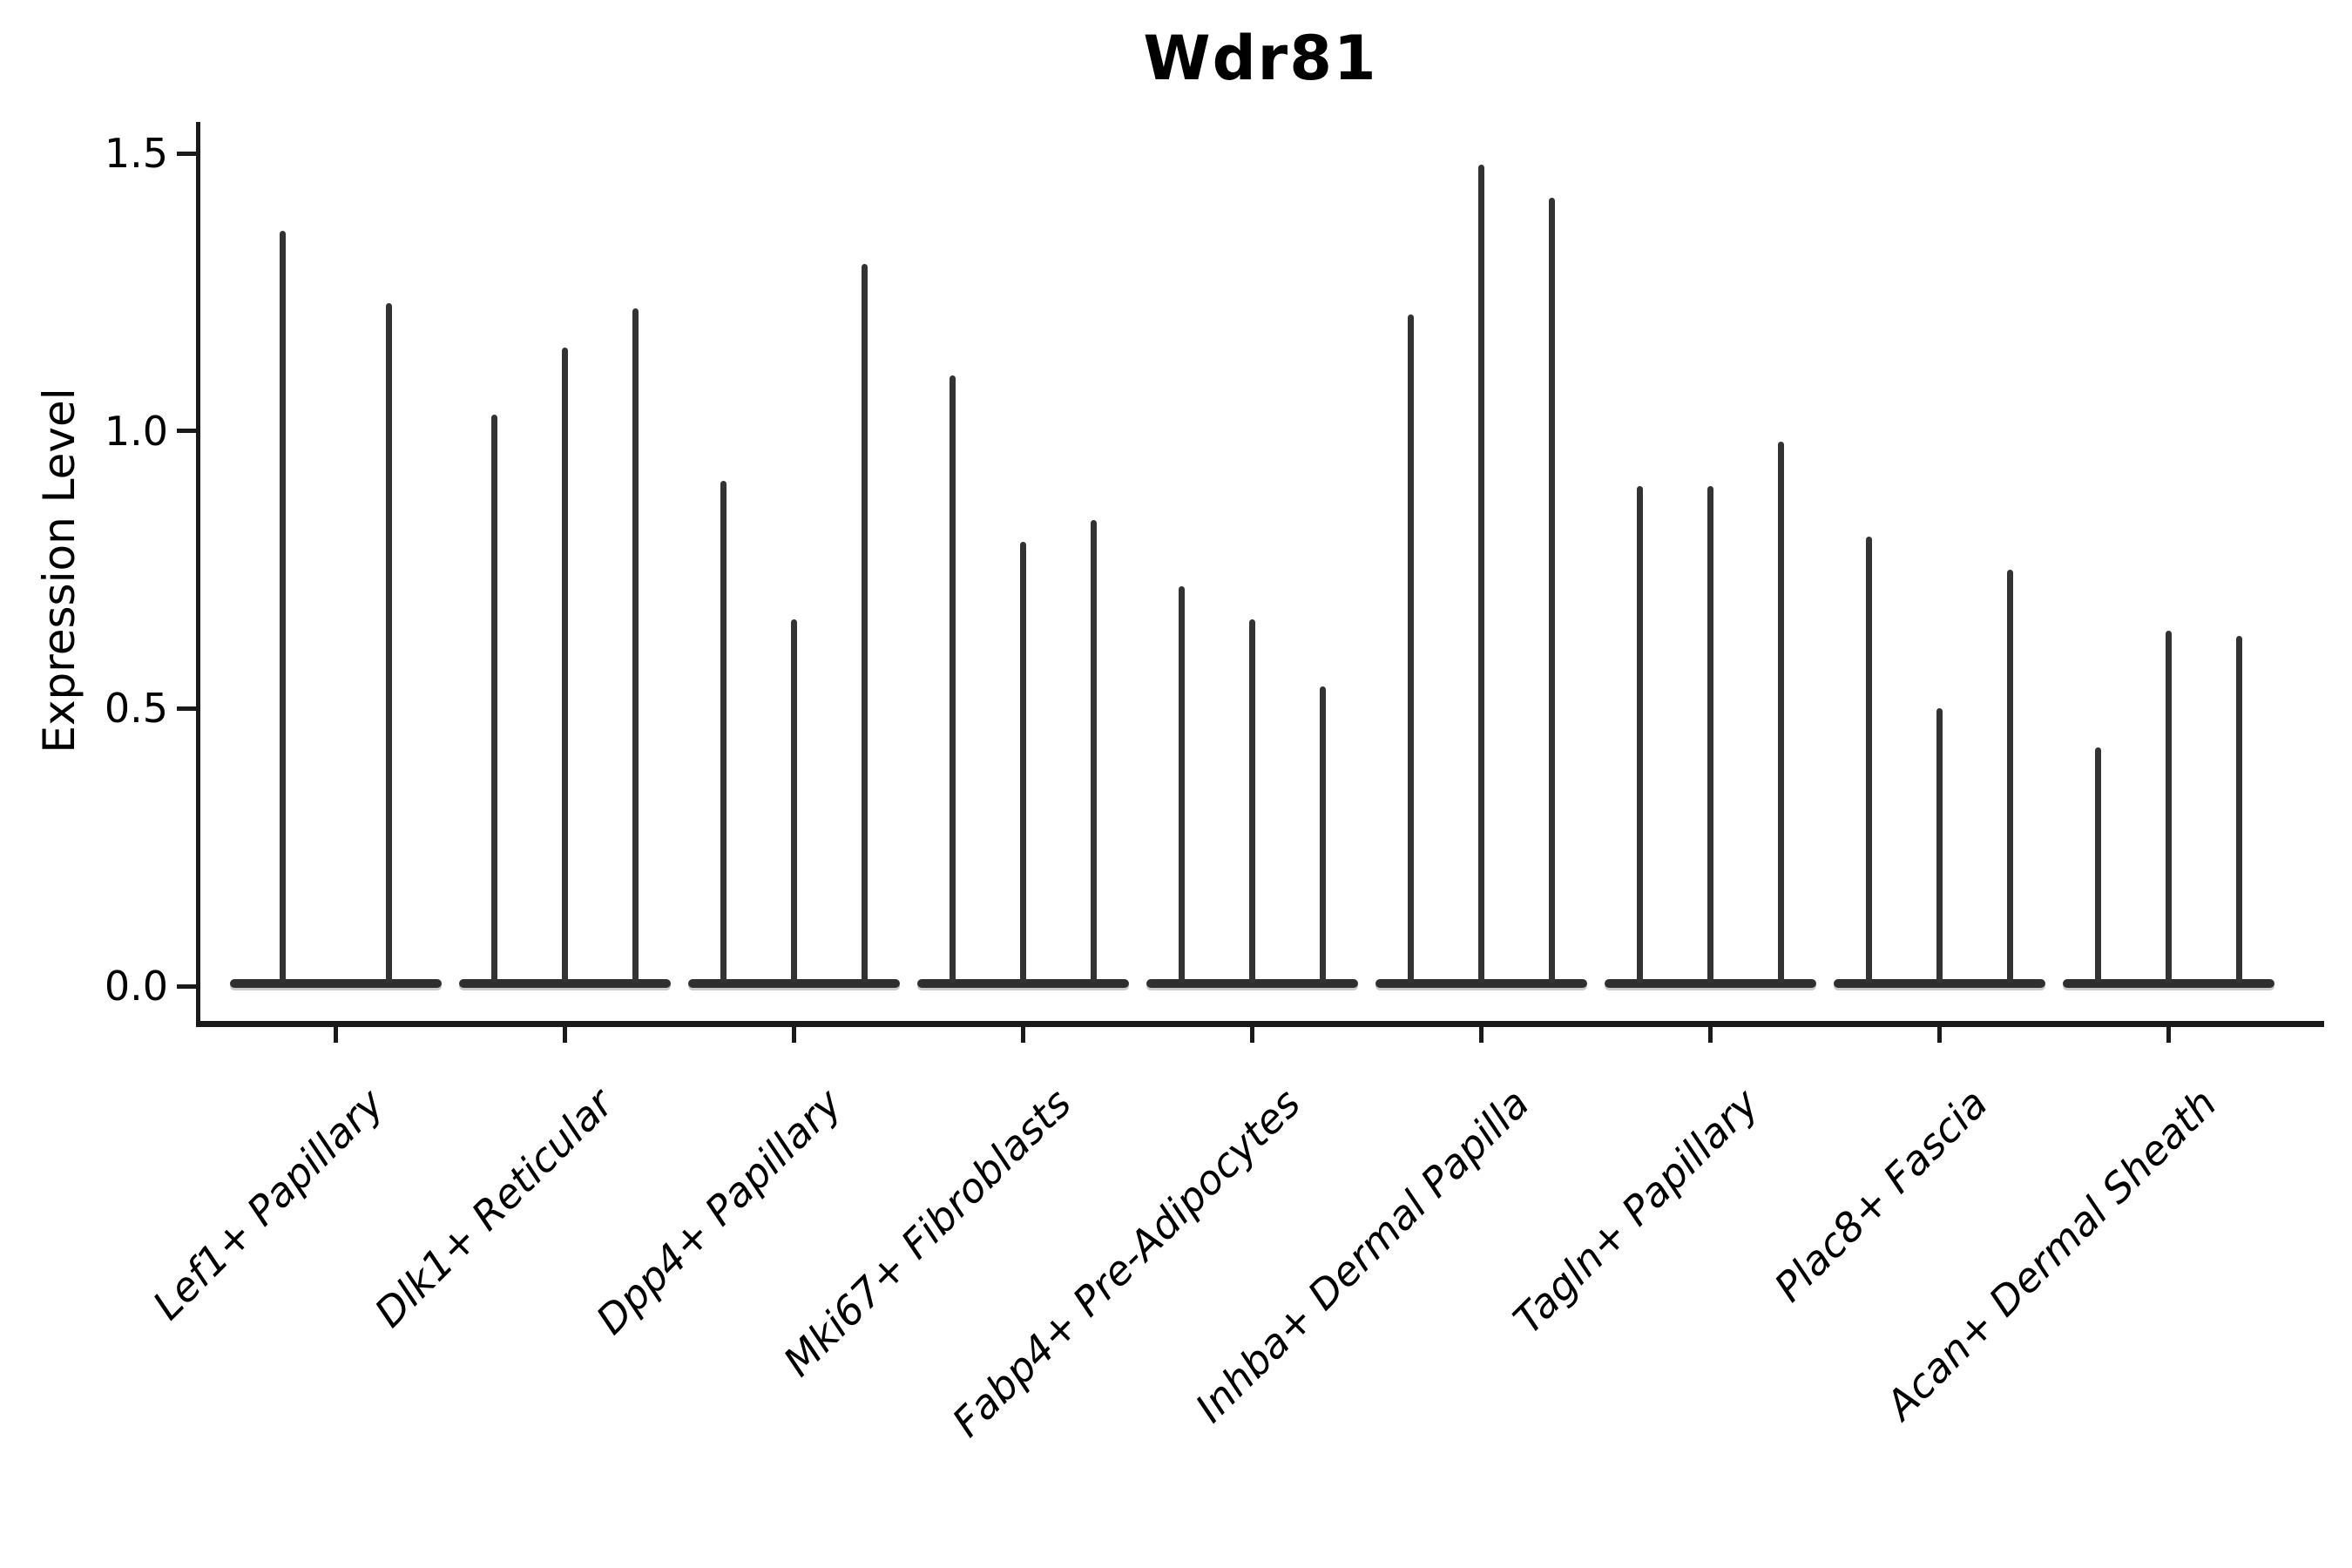 The height and width of the screenshot is (1568, 2352). I want to click on x-tick-label: Dpp4+ Papillary, so click(719, 1211).